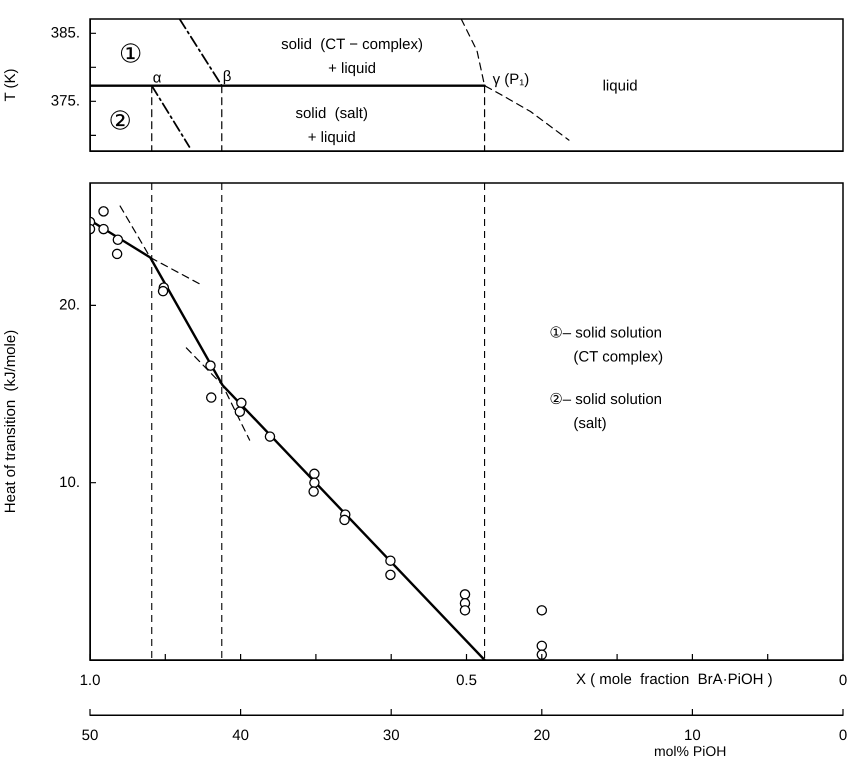 The width and height of the screenshot is (849, 762). What do you see at coordinates (606, 345) in the screenshot?
I see `annotation: ①– solid solution (CT complex)` at bounding box center [606, 345].